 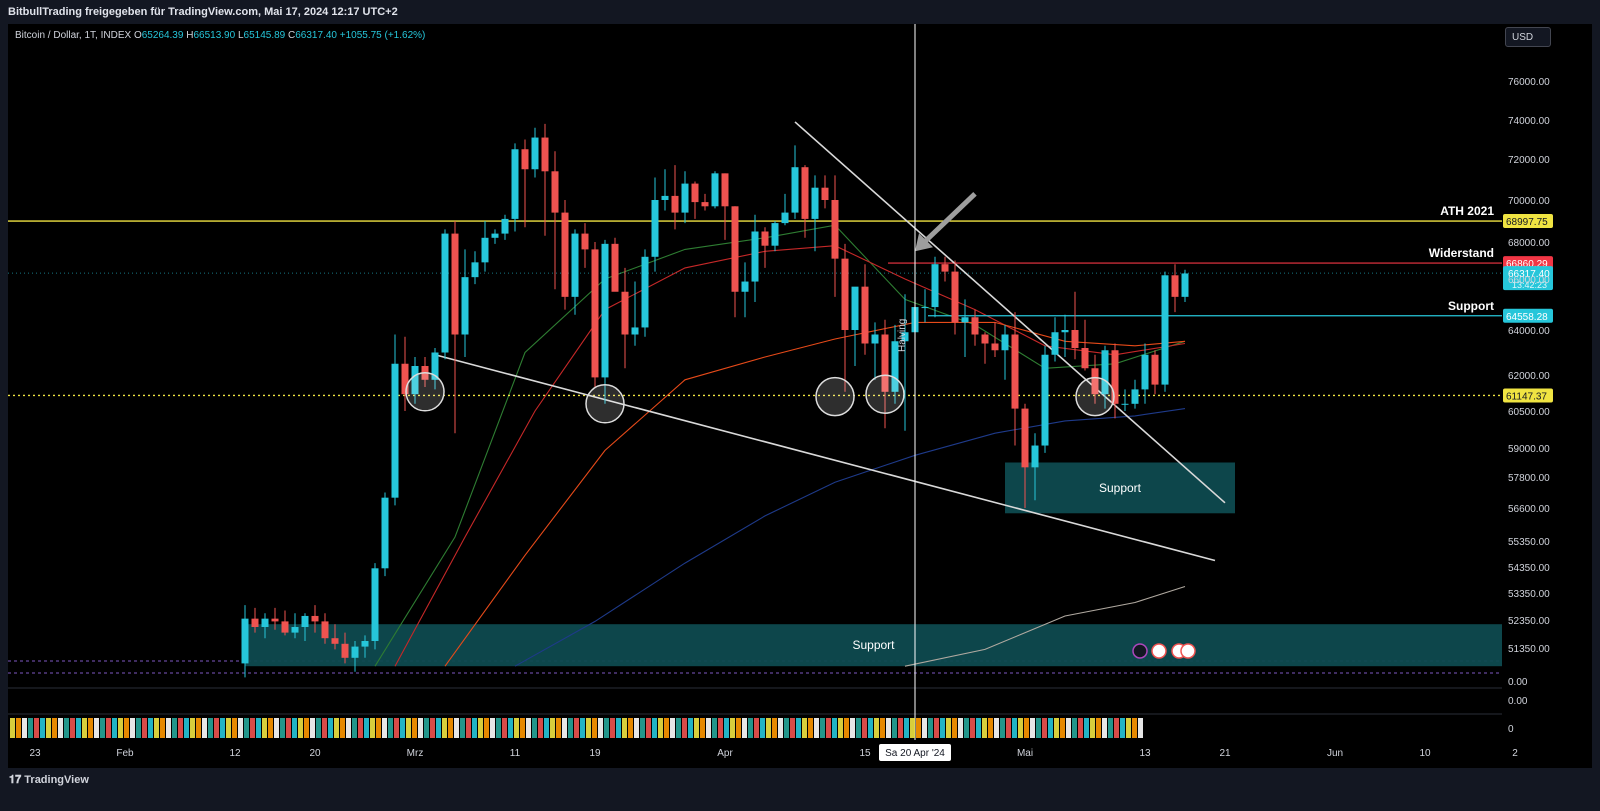 I want to click on y-axis-tick-label: 76000.00, so click(x=1529, y=82).